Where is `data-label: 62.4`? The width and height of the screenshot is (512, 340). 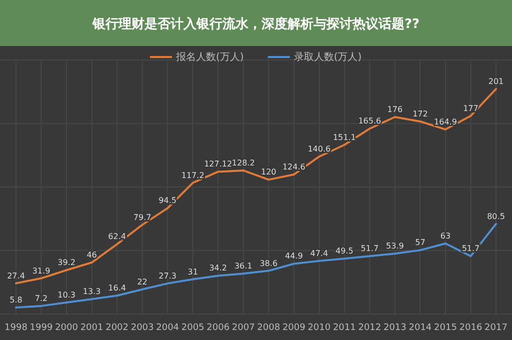
data-label: 62.4 is located at coordinates (117, 237).